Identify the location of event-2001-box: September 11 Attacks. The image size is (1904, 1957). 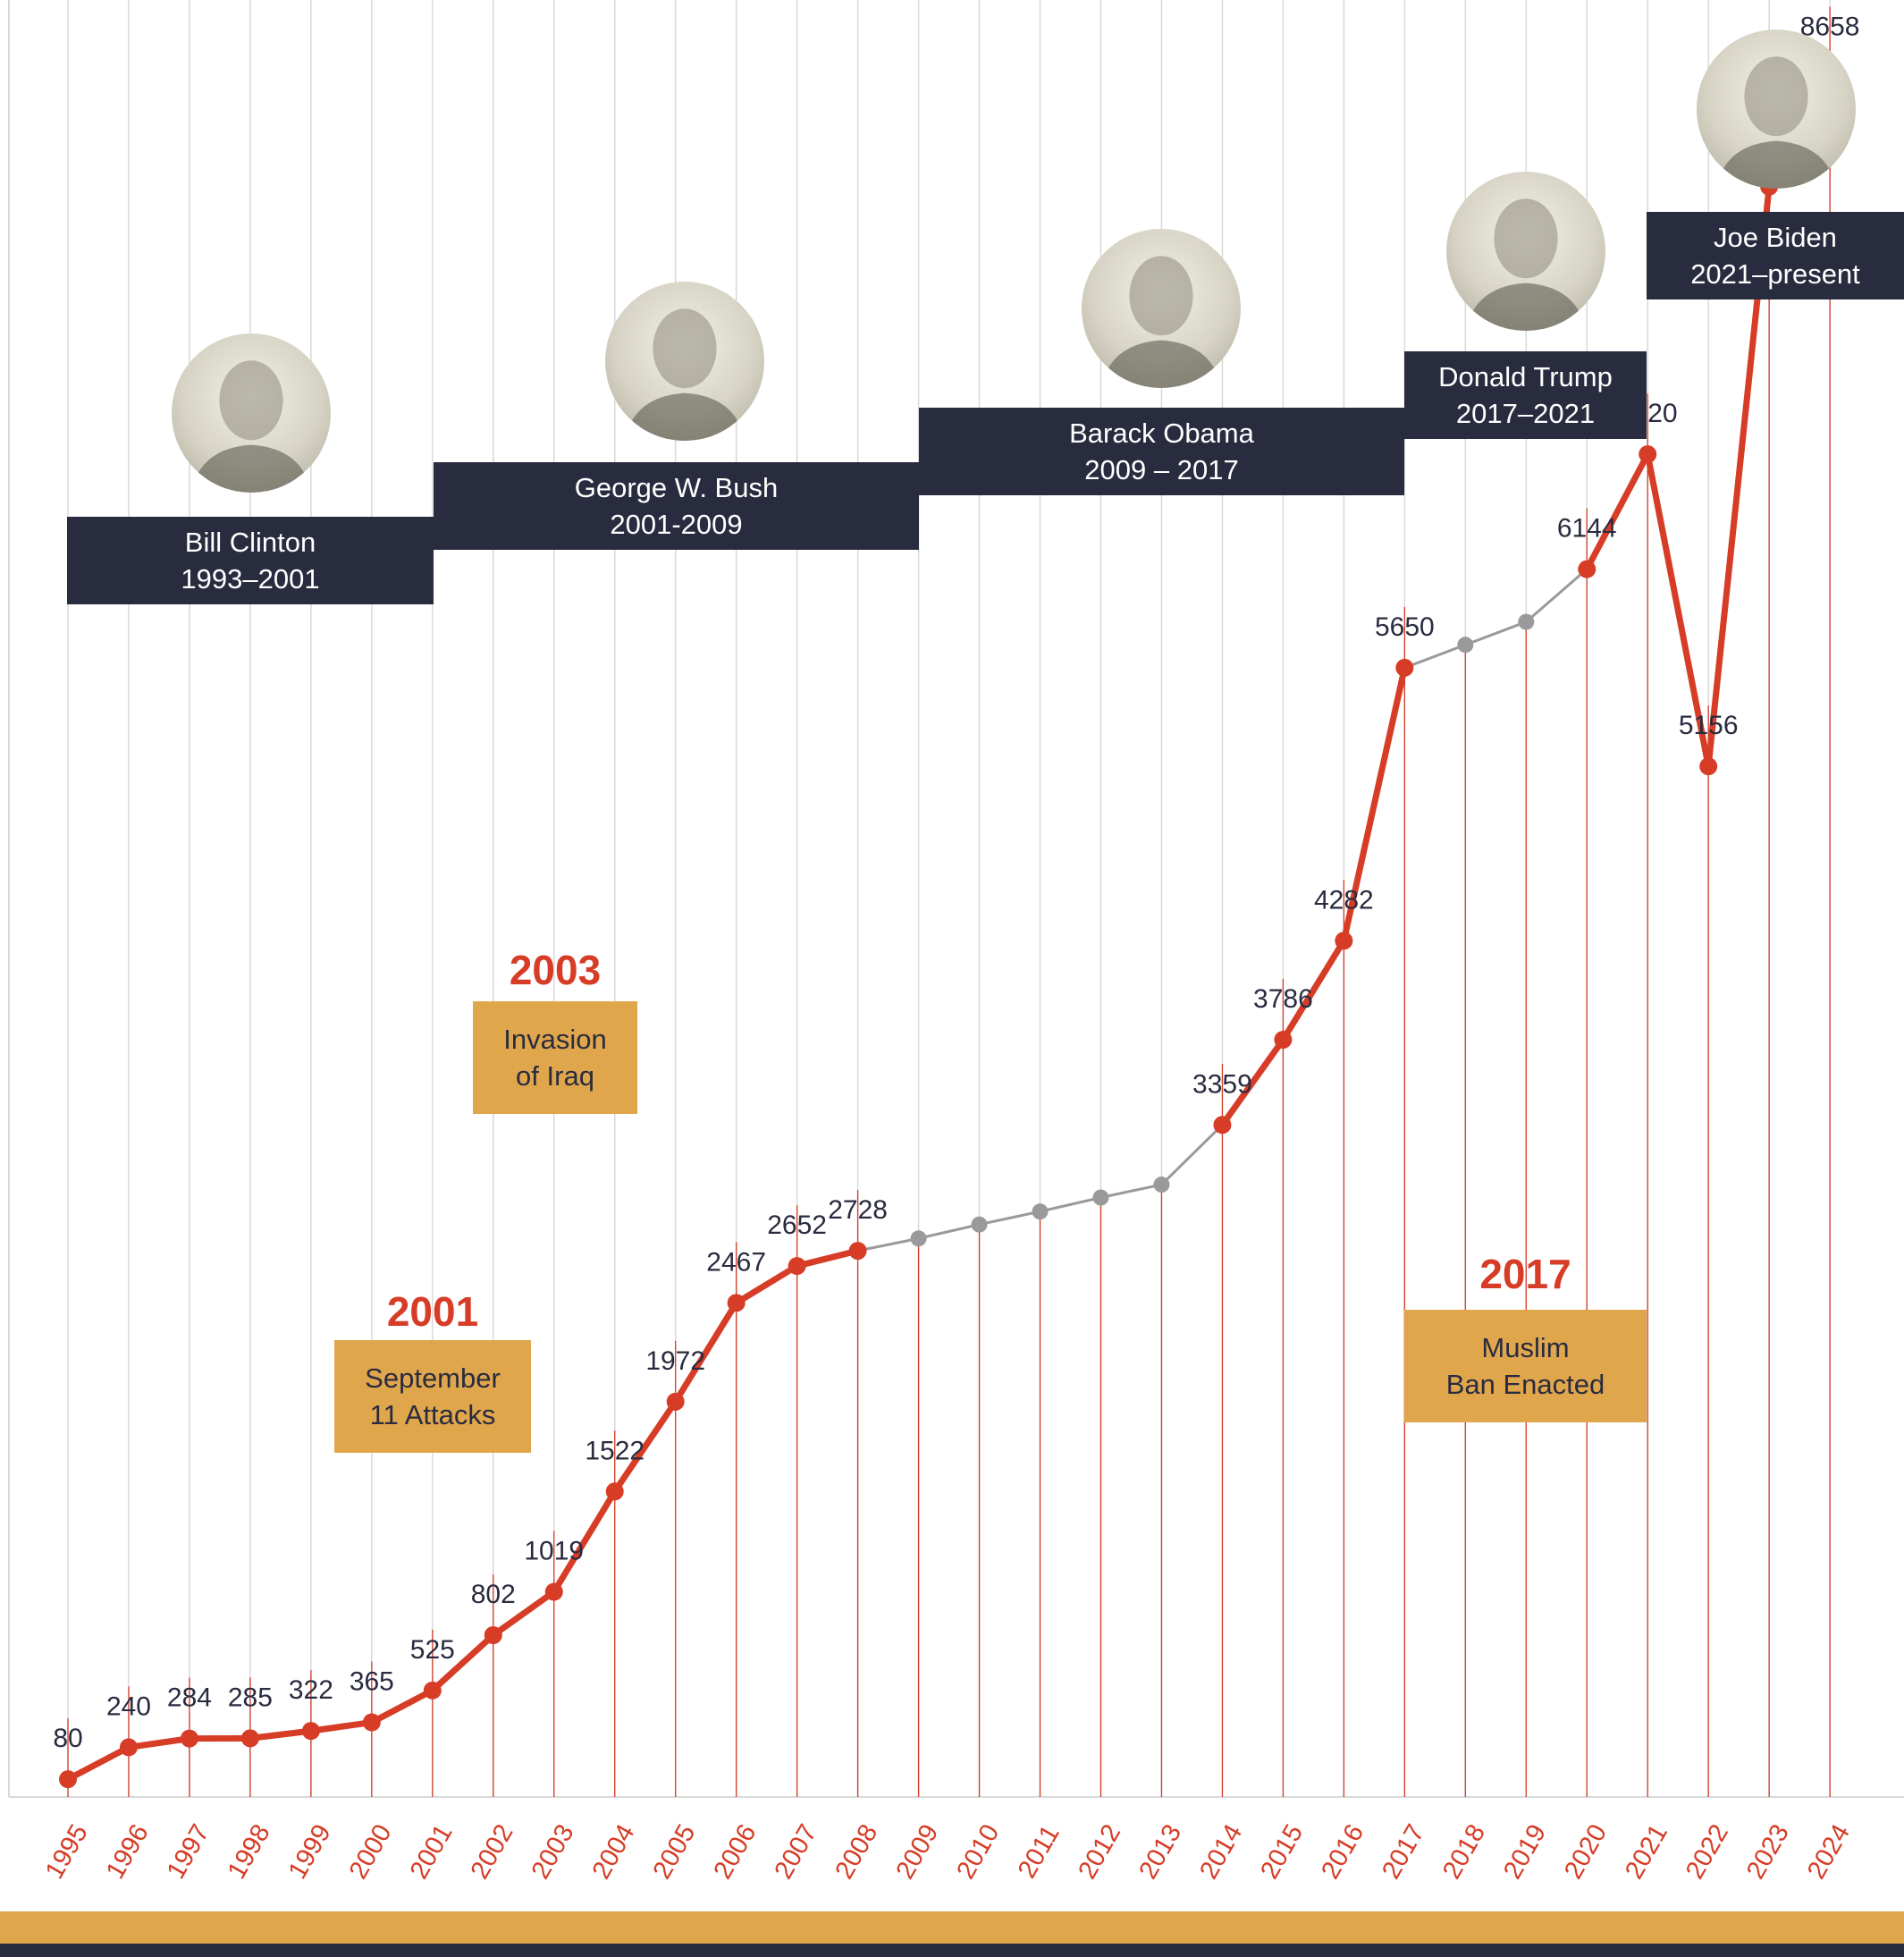
(432, 1396).